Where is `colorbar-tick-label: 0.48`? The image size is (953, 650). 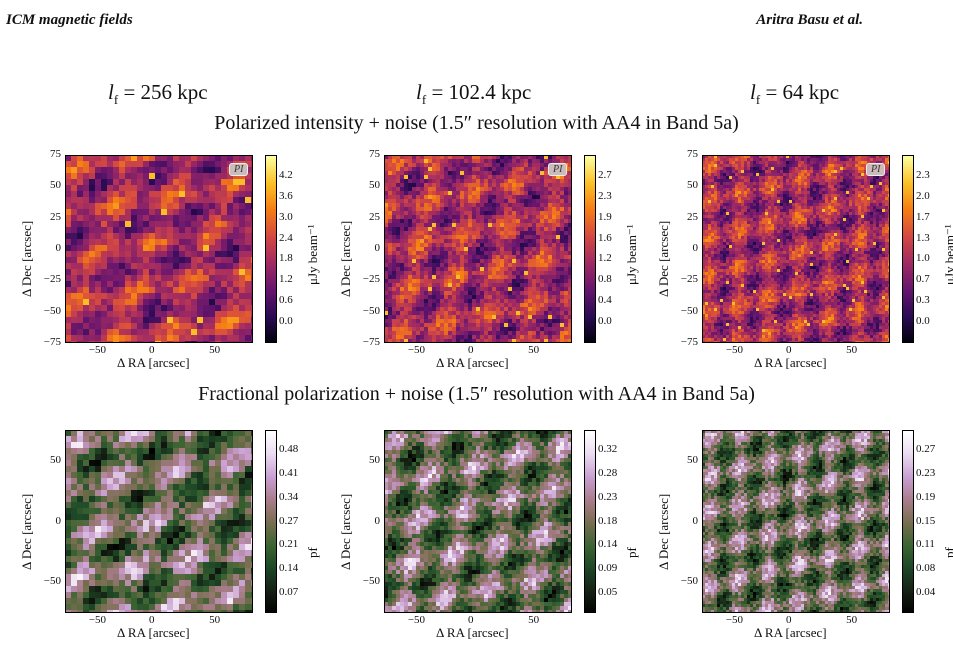 colorbar-tick-label: 0.48 is located at coordinates (289, 449).